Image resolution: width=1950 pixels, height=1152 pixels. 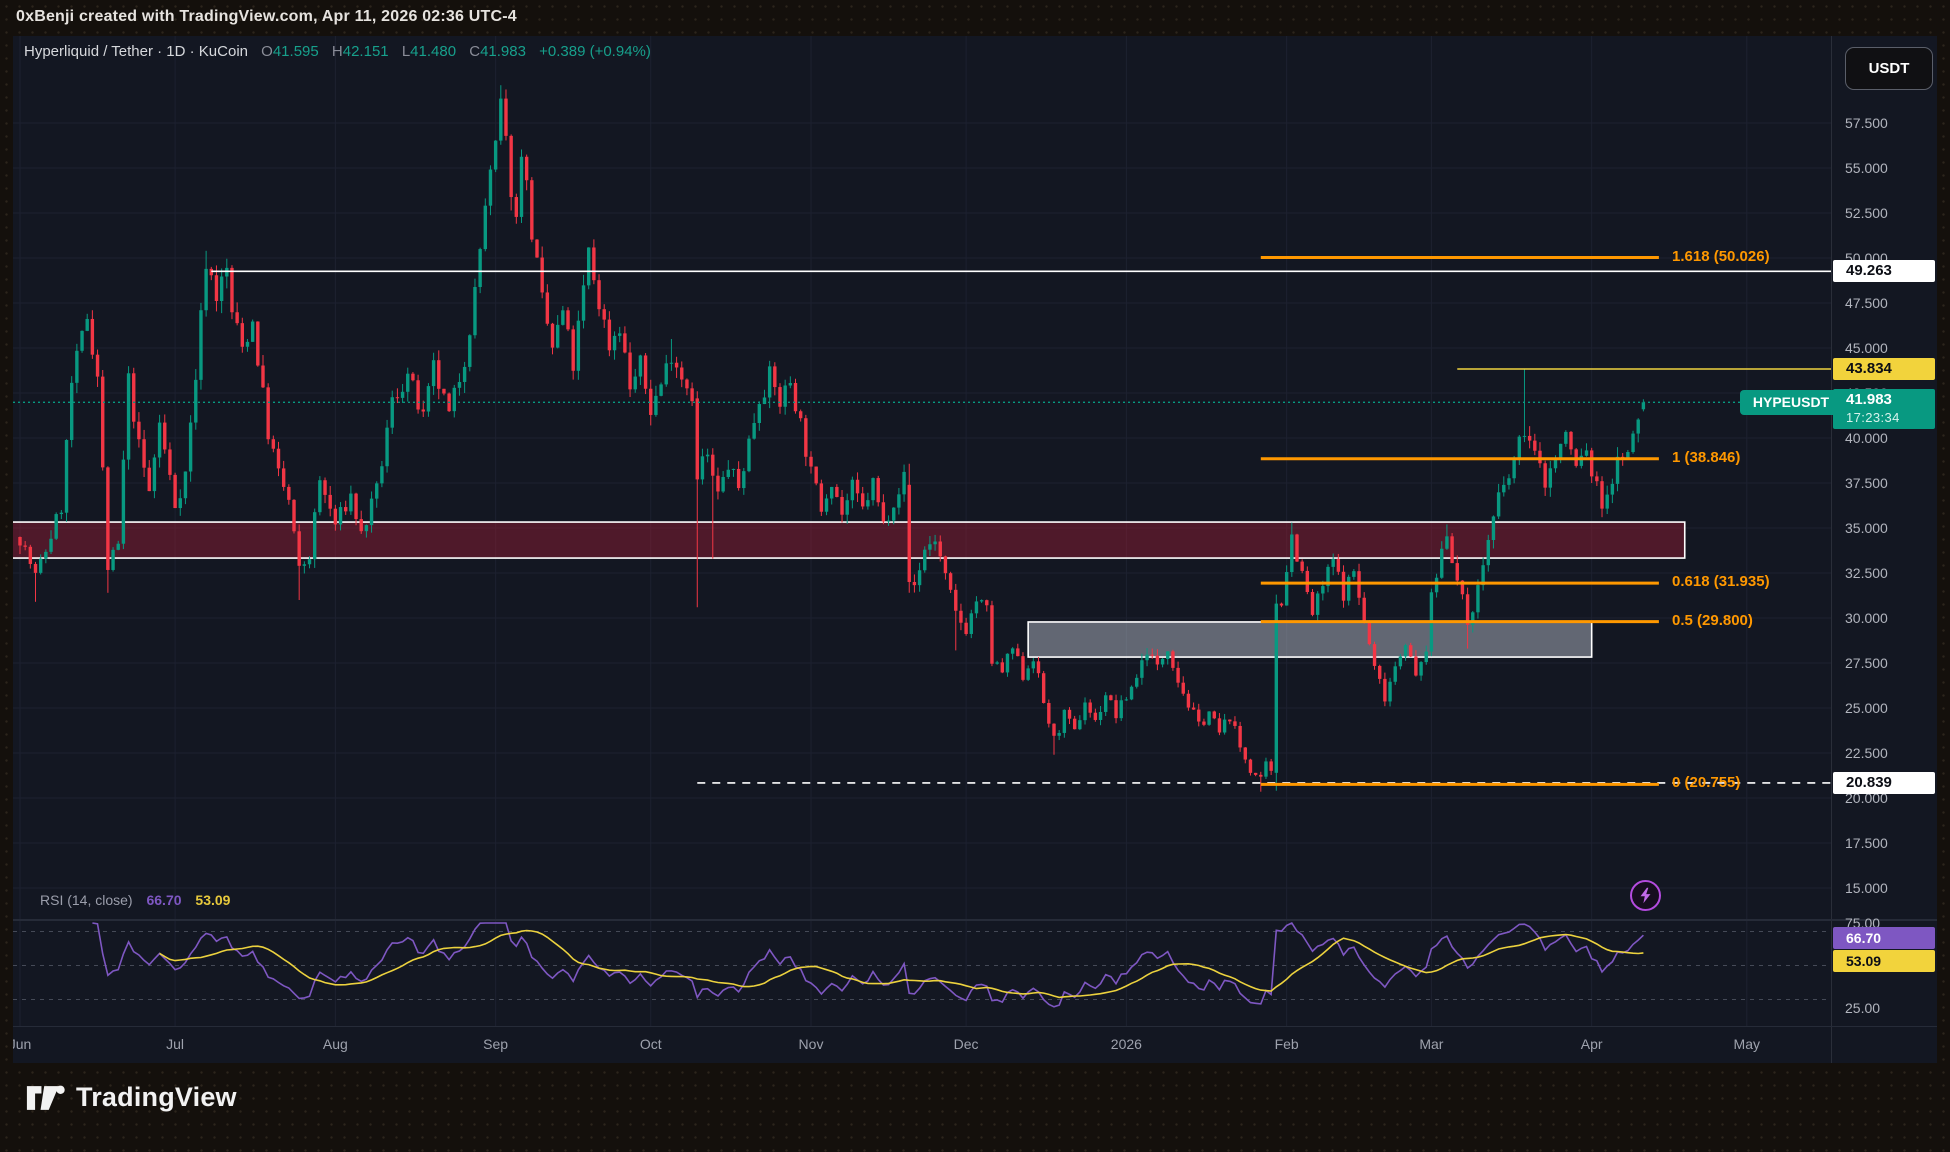 What do you see at coordinates (966, 1044) in the screenshot?
I see `time-tick: Dec` at bounding box center [966, 1044].